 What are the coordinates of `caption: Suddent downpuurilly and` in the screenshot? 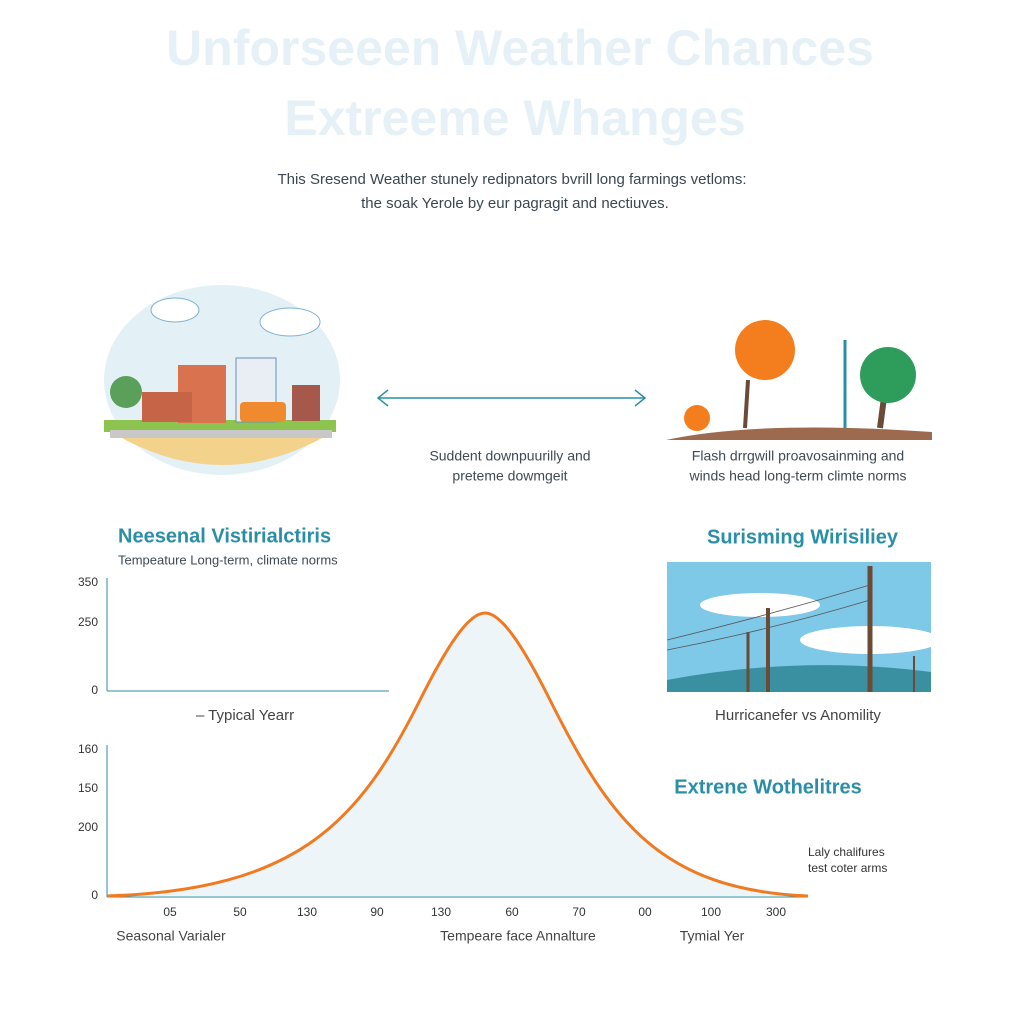 It's located at (509, 456).